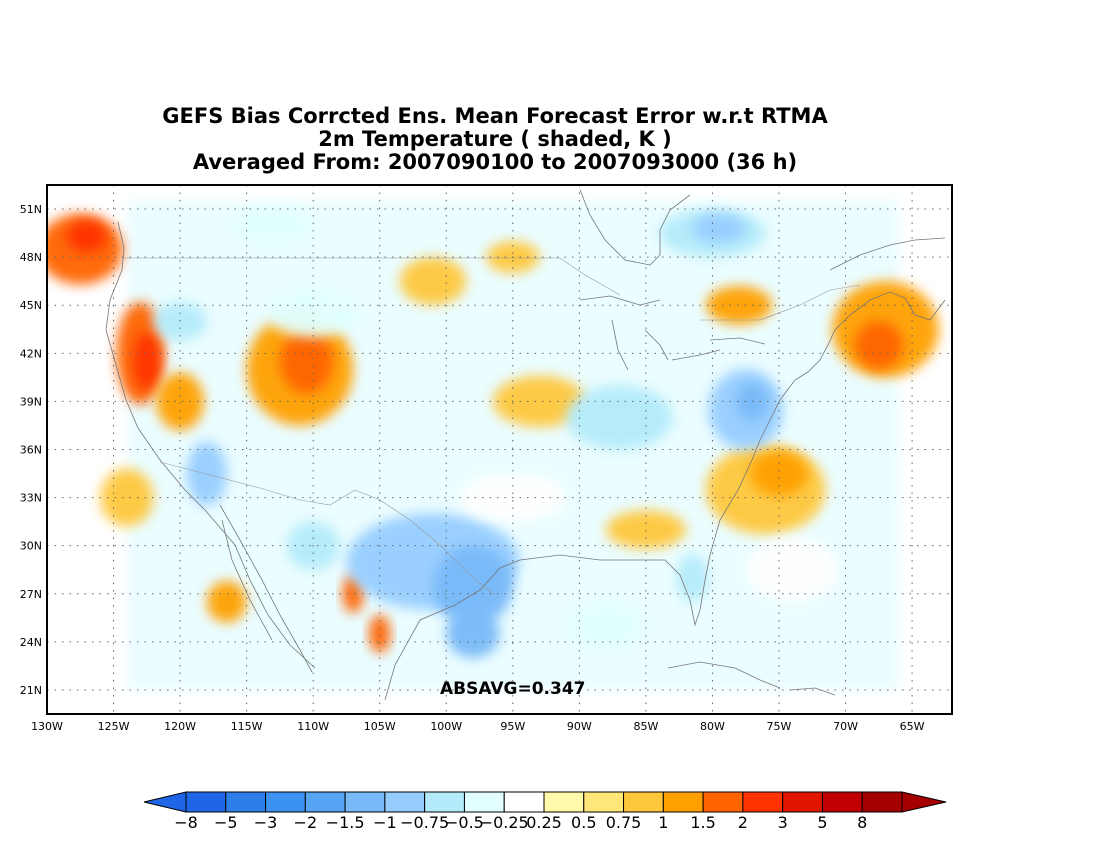 The image size is (1100, 850). Describe the element at coordinates (624, 822) in the screenshot. I see `colorbar-label: 0.75` at that location.